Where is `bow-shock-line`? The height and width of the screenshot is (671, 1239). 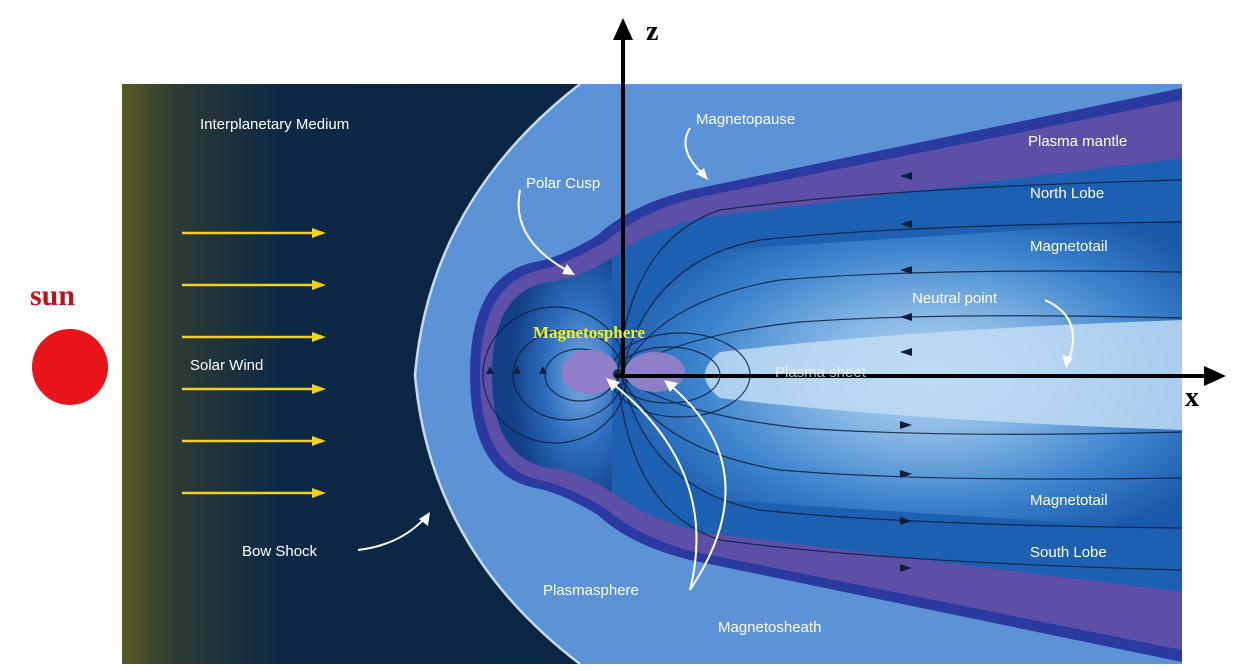
bow-shock-line is located at coordinates (497, 374).